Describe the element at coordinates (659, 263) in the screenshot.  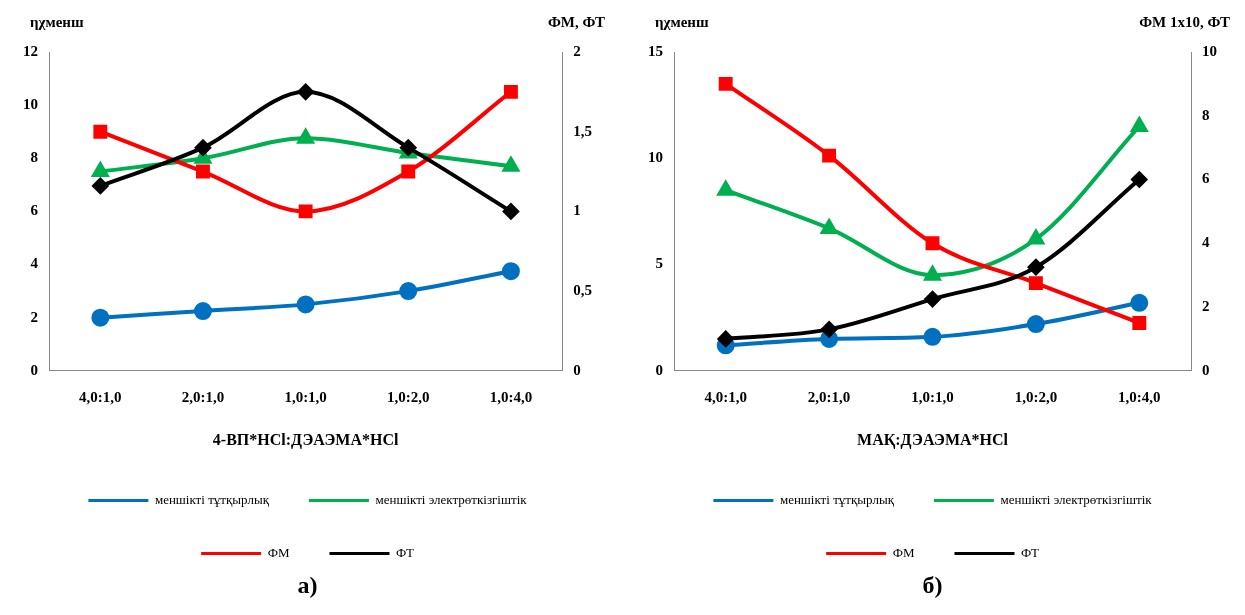
I see `y-tick-label: 5` at that location.